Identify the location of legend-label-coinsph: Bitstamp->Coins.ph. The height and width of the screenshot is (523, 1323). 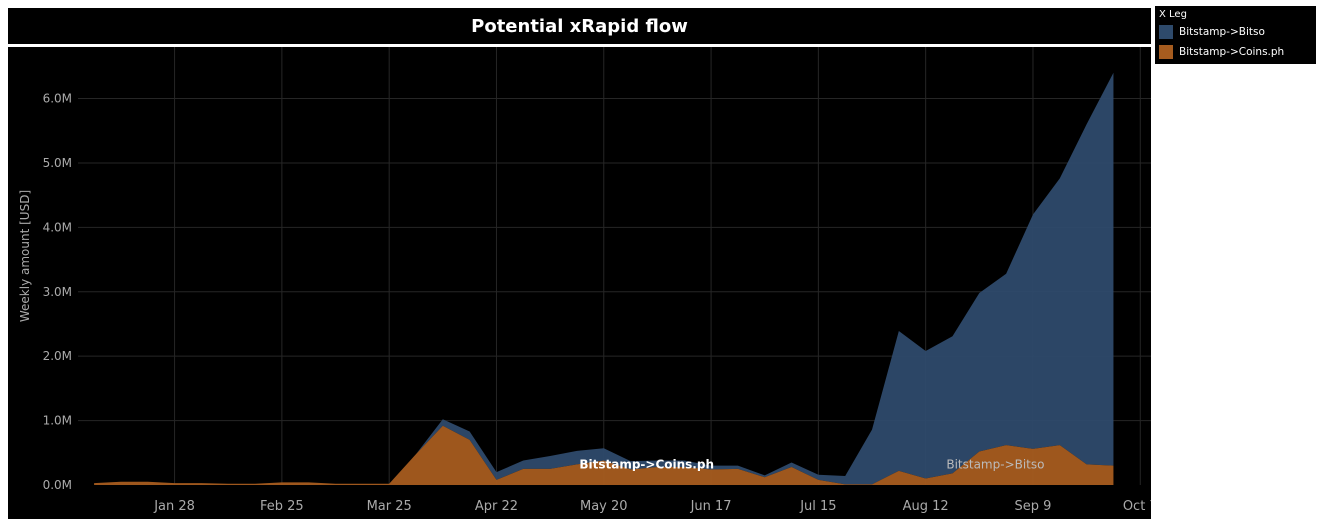
(1232, 52).